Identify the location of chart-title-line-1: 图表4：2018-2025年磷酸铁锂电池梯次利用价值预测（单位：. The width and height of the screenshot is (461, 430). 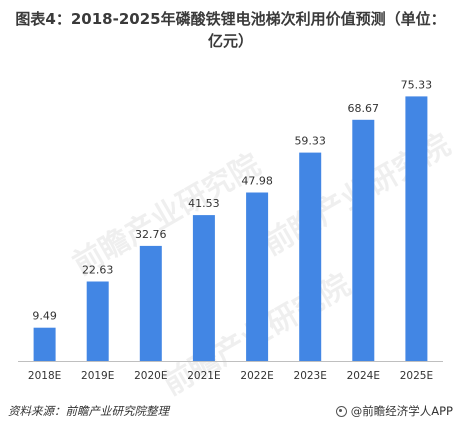
(230, 19).